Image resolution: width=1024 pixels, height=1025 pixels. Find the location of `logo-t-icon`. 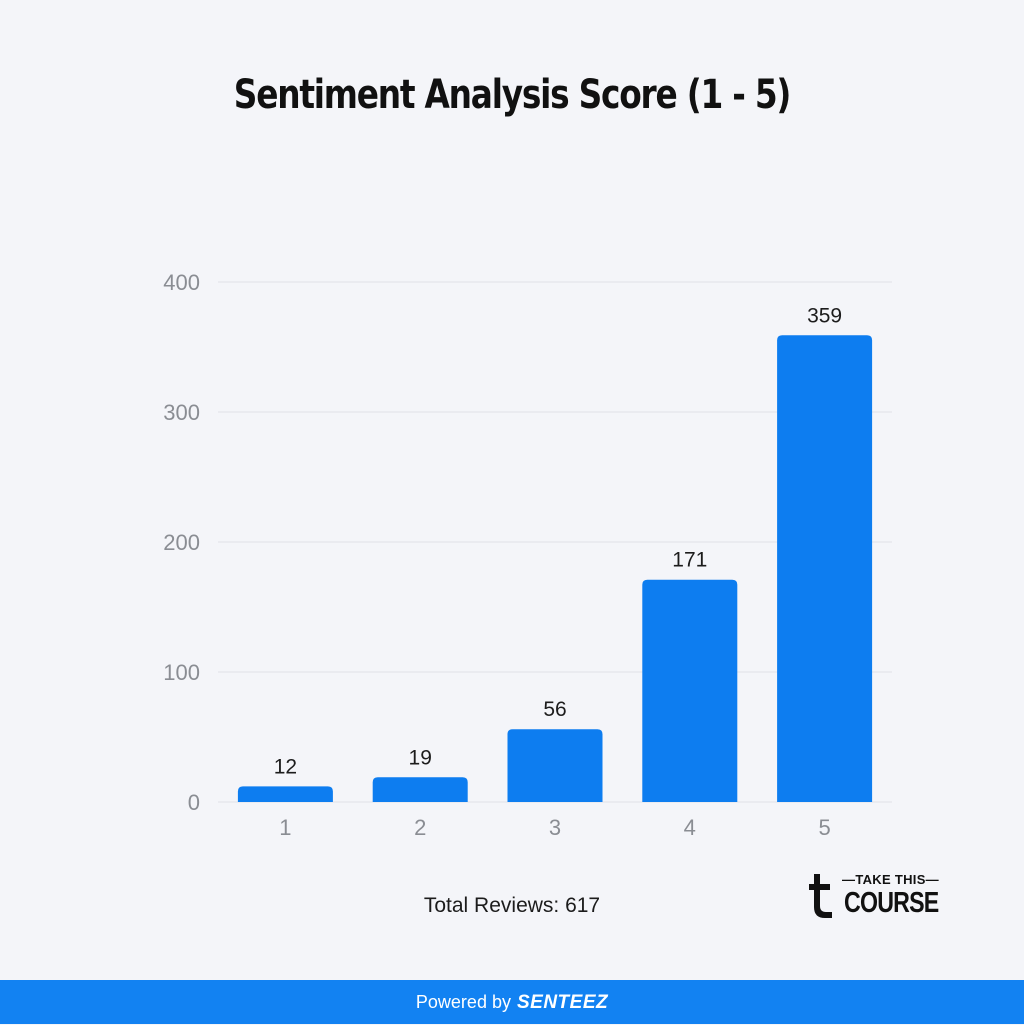

logo-t-icon is located at coordinates (820, 896).